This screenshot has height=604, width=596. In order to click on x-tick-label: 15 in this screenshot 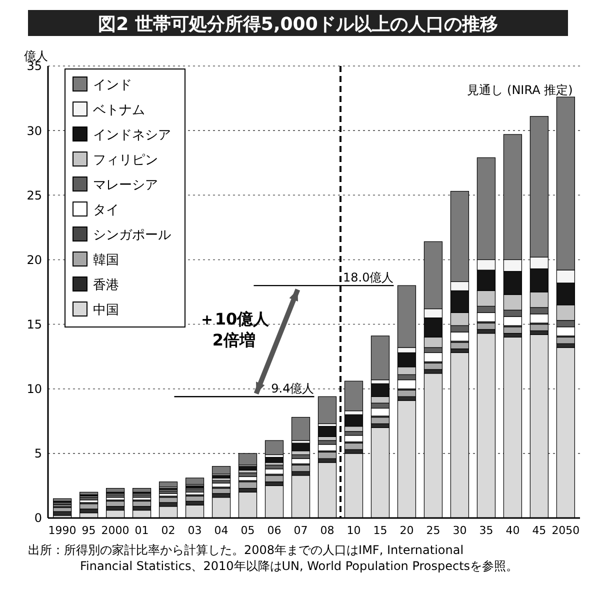, I will do `click(380, 530)`.